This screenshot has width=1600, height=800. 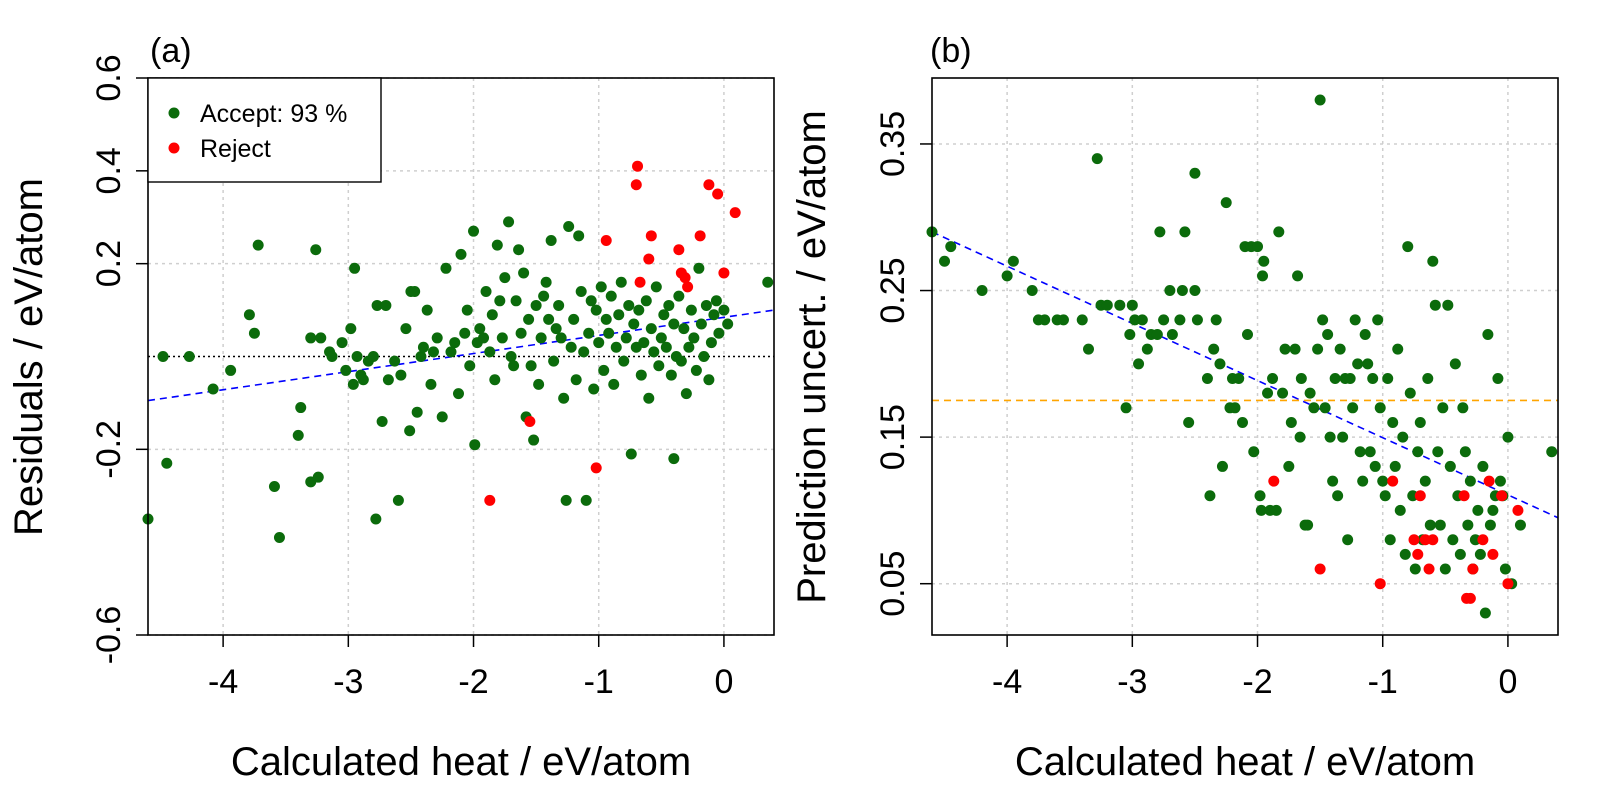 I want to click on legend-reject-marker, so click(x=174, y=148).